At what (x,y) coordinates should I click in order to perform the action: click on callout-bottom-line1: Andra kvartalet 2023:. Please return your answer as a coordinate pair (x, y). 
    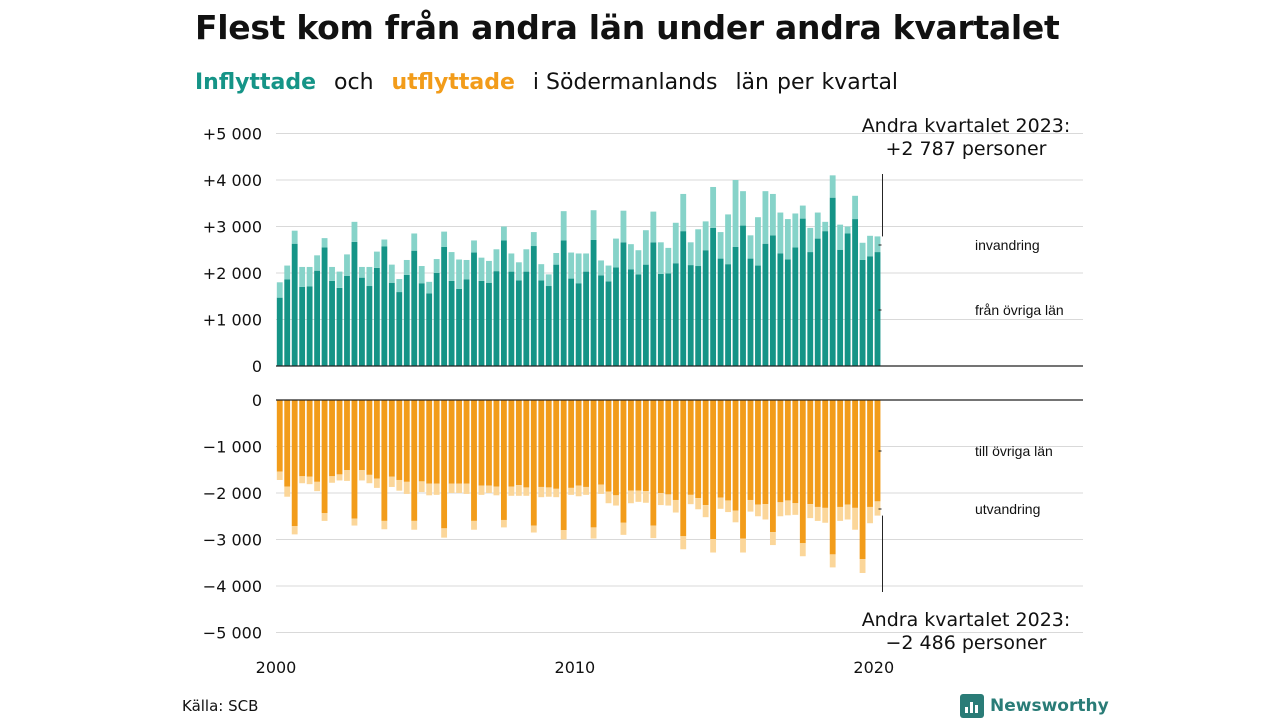
    Looking at the image, I should click on (966, 620).